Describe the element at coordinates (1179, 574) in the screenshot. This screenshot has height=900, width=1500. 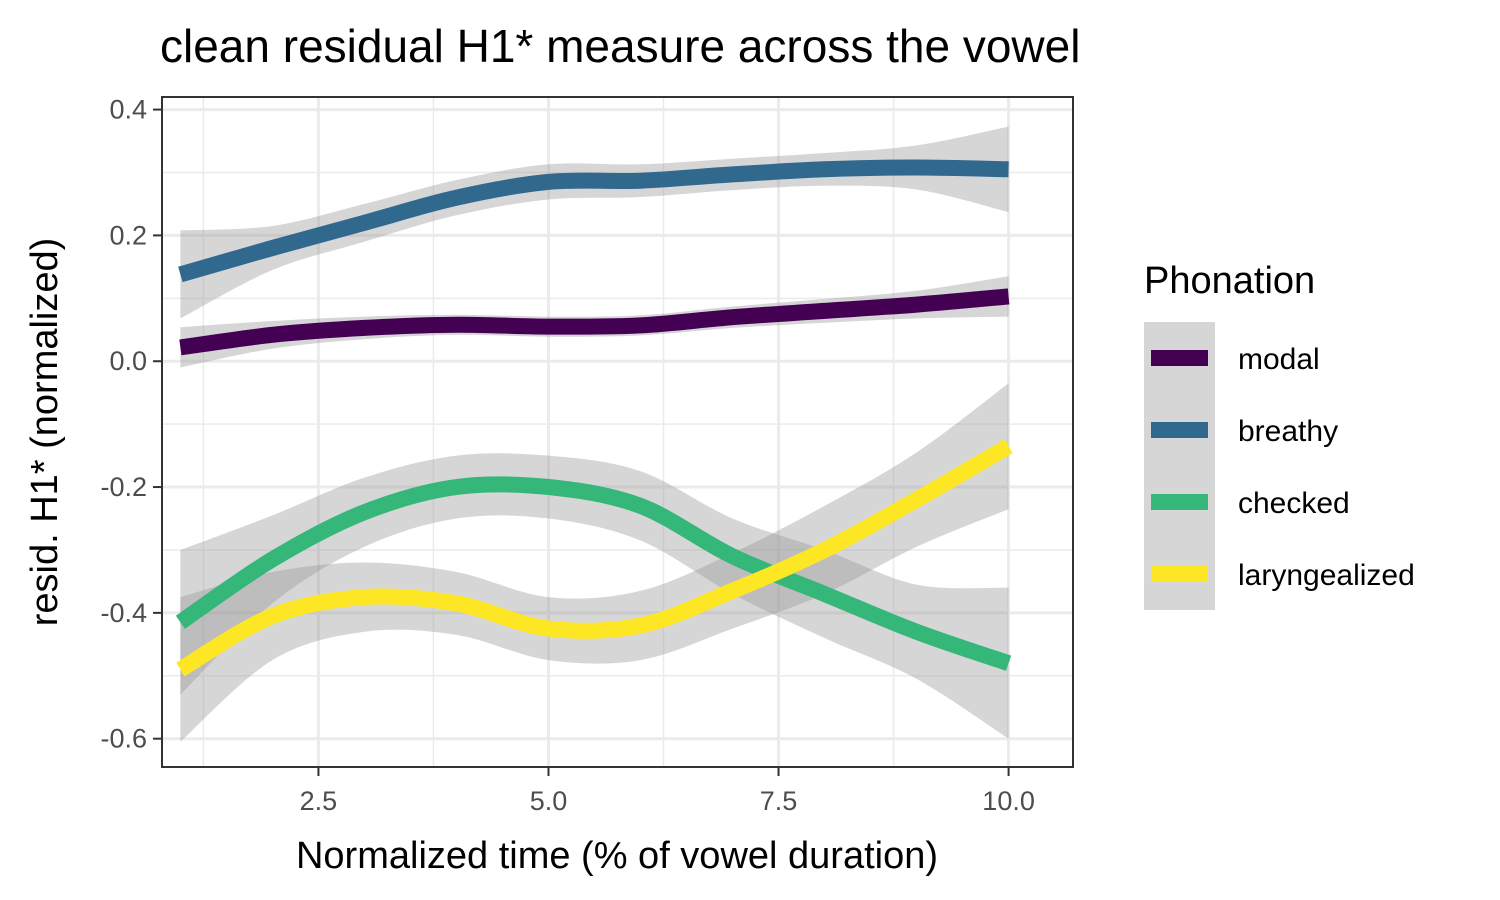
I see `legend-key-laryngealized` at that location.